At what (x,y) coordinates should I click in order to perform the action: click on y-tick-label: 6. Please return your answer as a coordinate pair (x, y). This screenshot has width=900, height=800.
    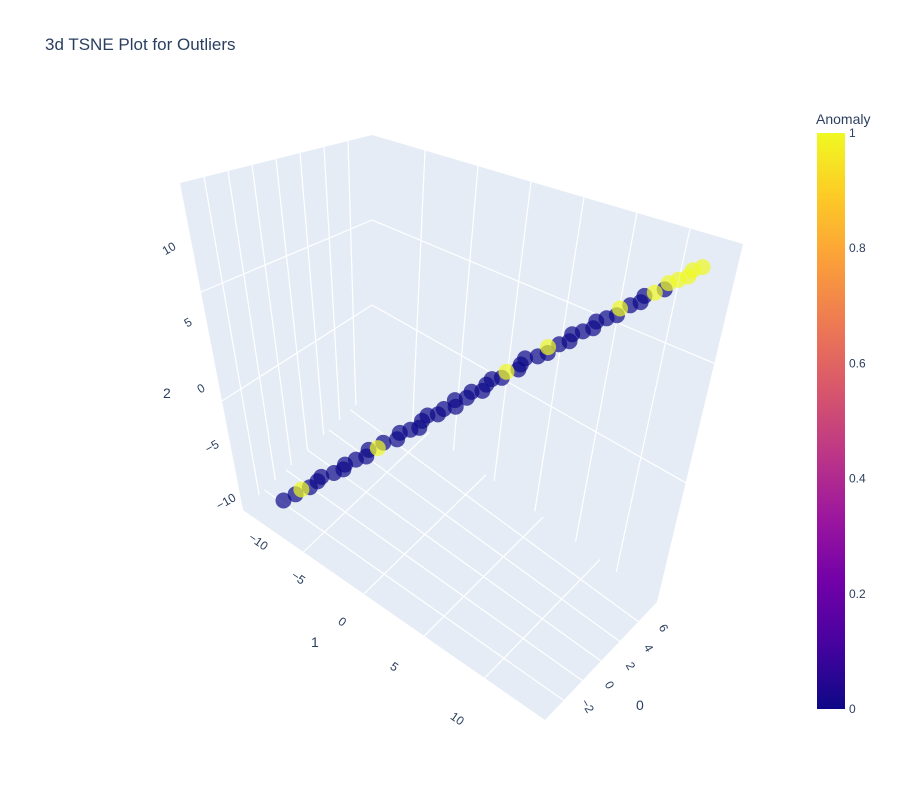
    Looking at the image, I should click on (664, 628).